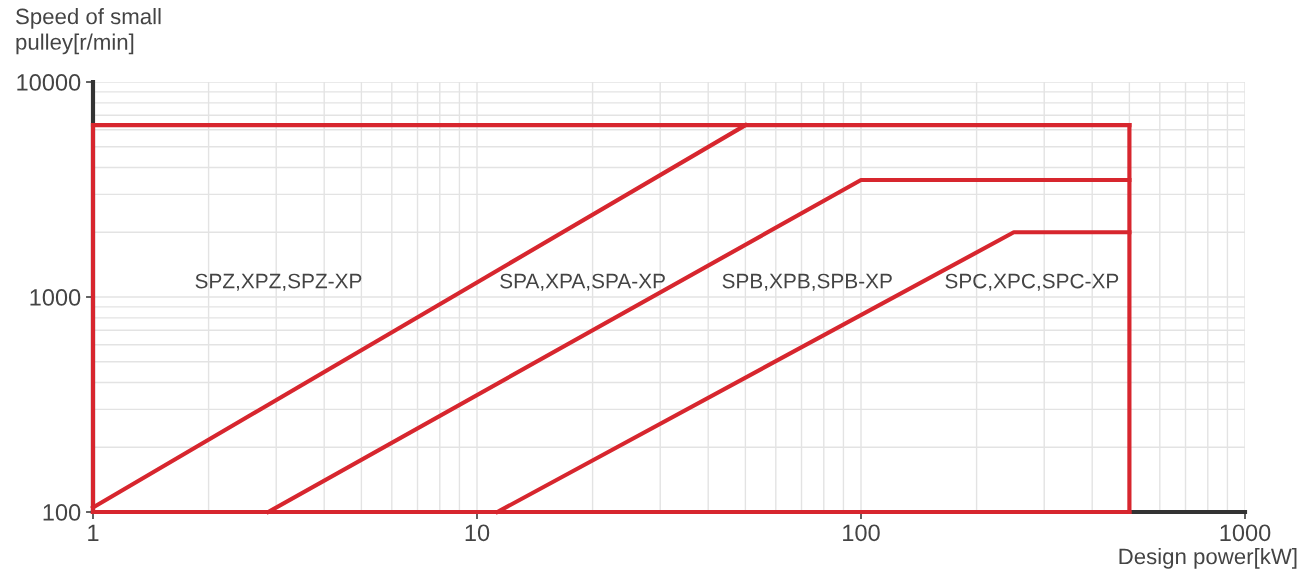 This screenshot has height=571, width=1302. Describe the element at coordinates (49, 82) in the screenshot. I see `y-tick-label: 10000` at that location.